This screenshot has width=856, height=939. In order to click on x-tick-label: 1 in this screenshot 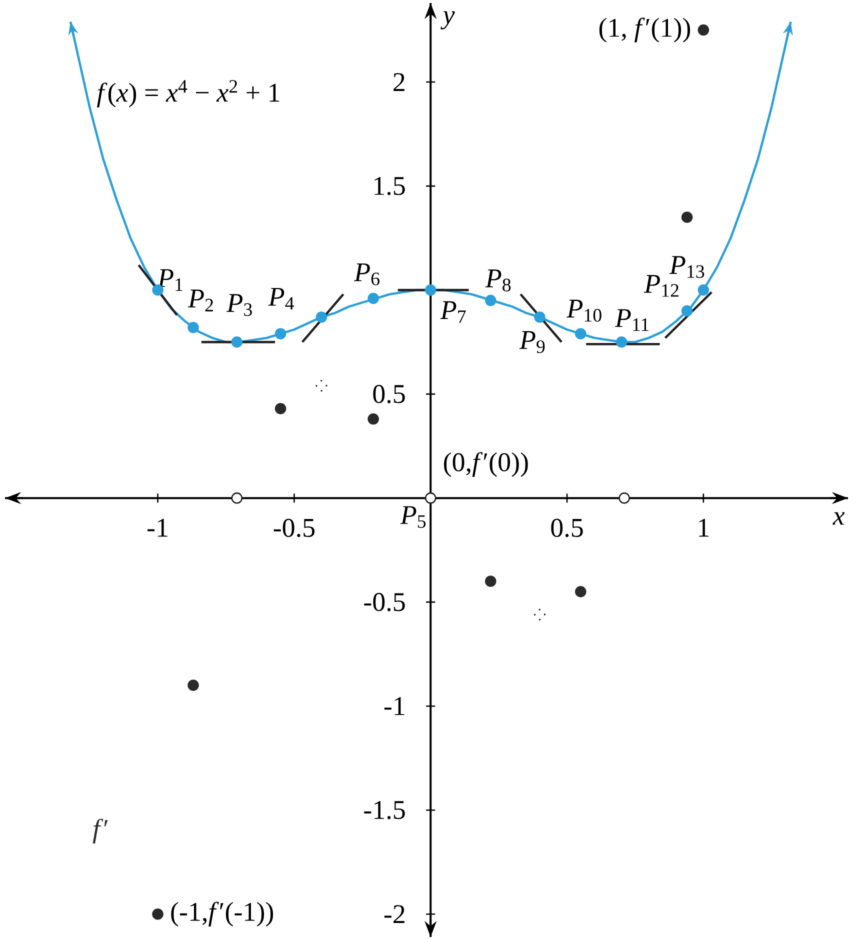, I will do `click(704, 527)`.